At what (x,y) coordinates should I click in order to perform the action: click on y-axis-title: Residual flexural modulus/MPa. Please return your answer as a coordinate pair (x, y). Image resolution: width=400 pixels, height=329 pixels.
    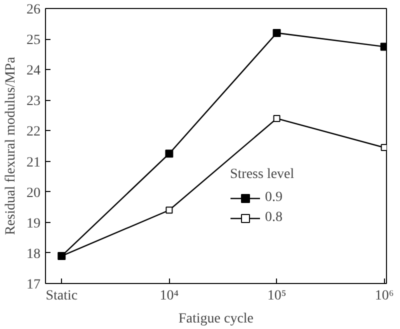
    Looking at the image, I should click on (11, 146).